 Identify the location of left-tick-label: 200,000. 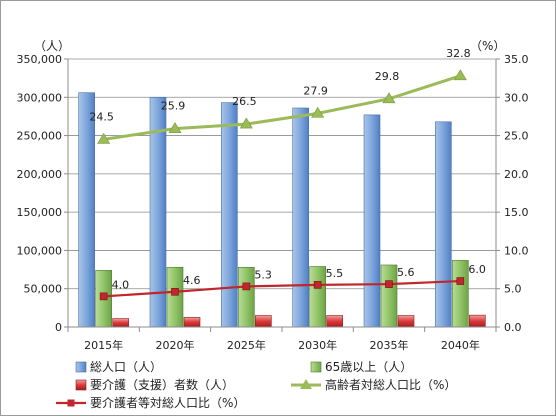
(40, 174).